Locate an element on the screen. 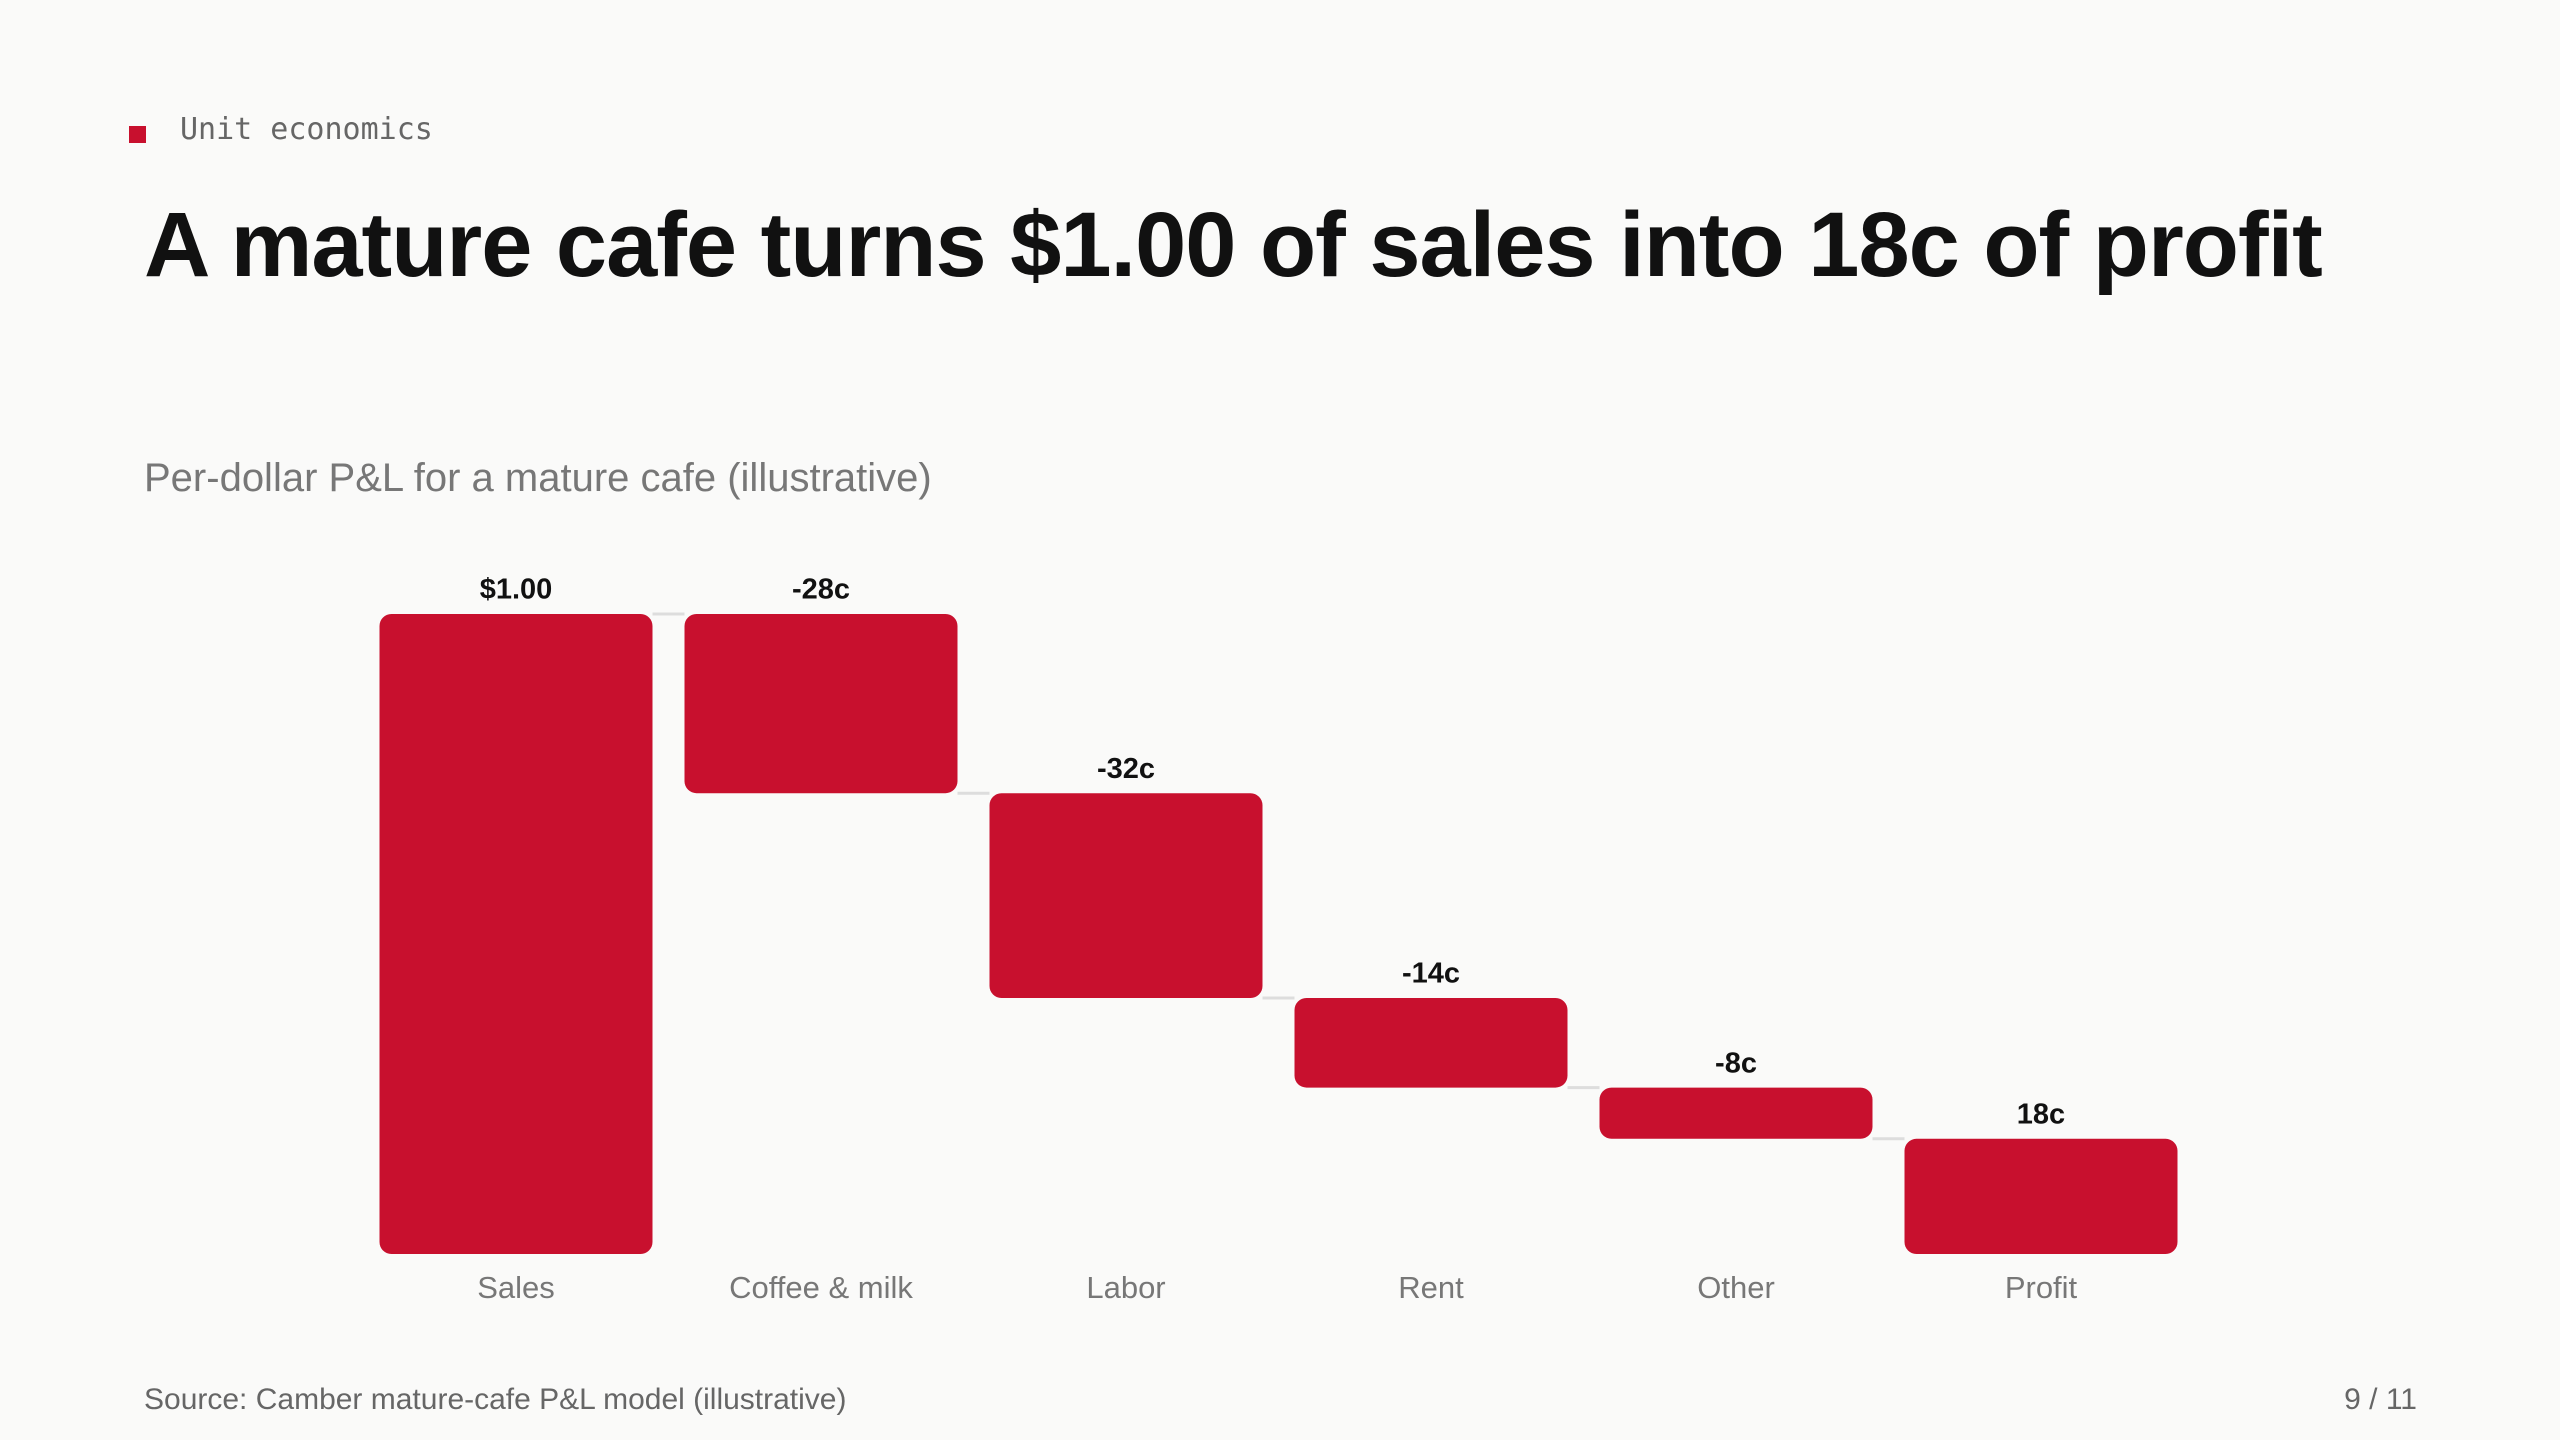 The image size is (2560, 1440). page-number: 9 / 11 is located at coordinates (2380, 1399).